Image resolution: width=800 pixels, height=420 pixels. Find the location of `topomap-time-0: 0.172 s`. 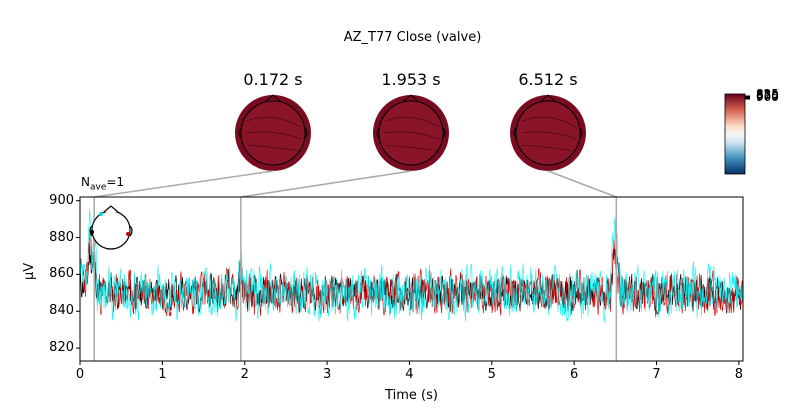

topomap-time-0: 0.172 s is located at coordinates (273, 79).